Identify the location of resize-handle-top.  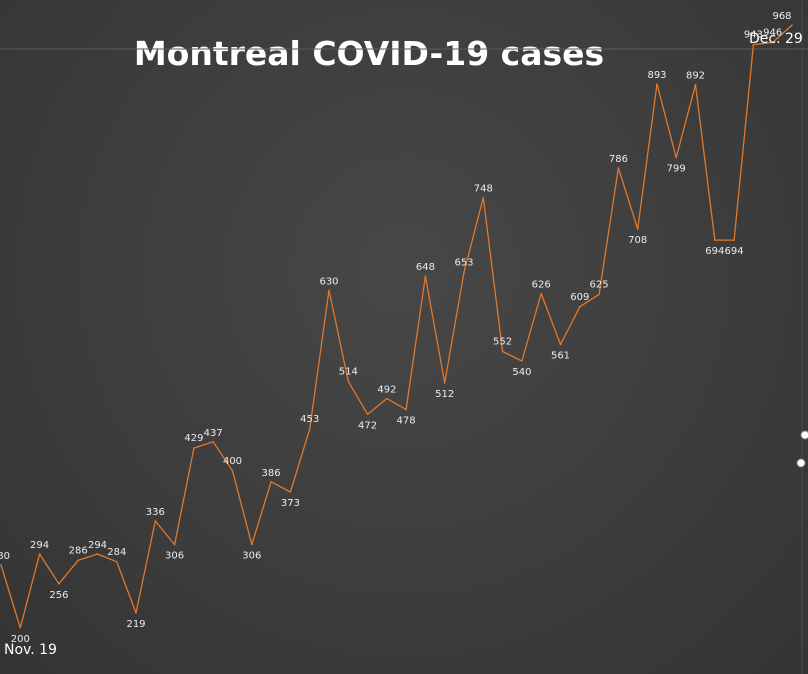
(804, 435).